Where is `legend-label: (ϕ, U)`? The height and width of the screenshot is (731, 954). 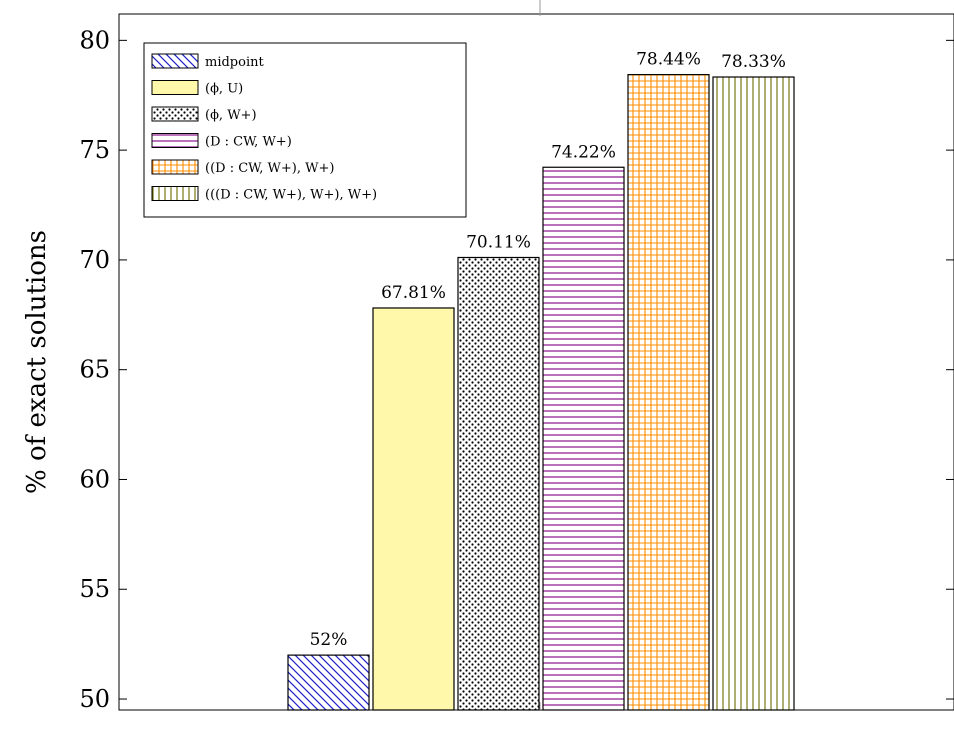
legend-label: (ϕ, U) is located at coordinates (224, 89).